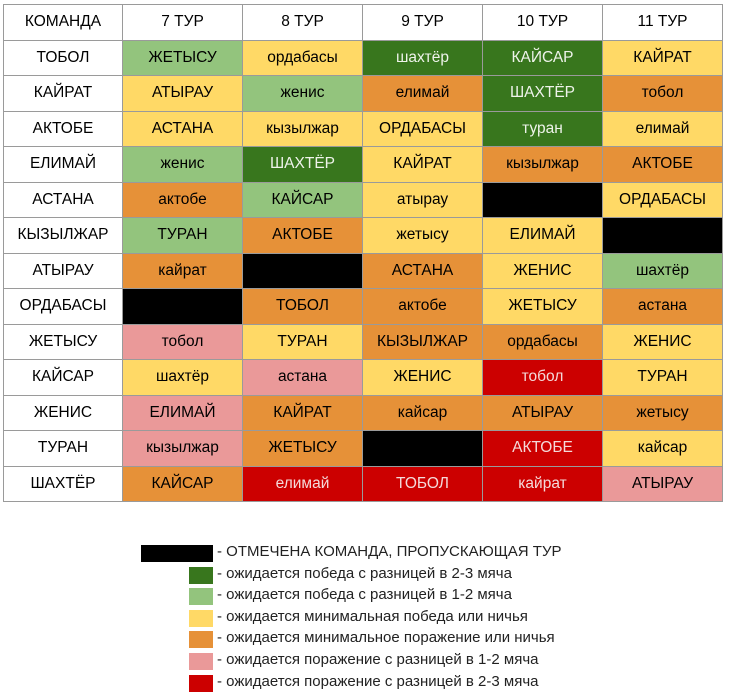  What do you see at coordinates (422, 164) in the screenshot?
I see `match-cell-round-9: КАЙРАТ` at bounding box center [422, 164].